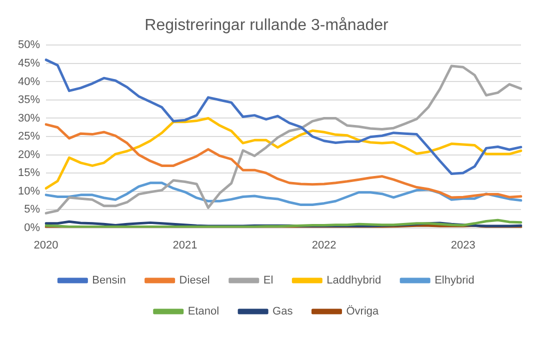  What do you see at coordinates (109, 280) in the screenshot?
I see `legend-label: Bensin` at bounding box center [109, 280].